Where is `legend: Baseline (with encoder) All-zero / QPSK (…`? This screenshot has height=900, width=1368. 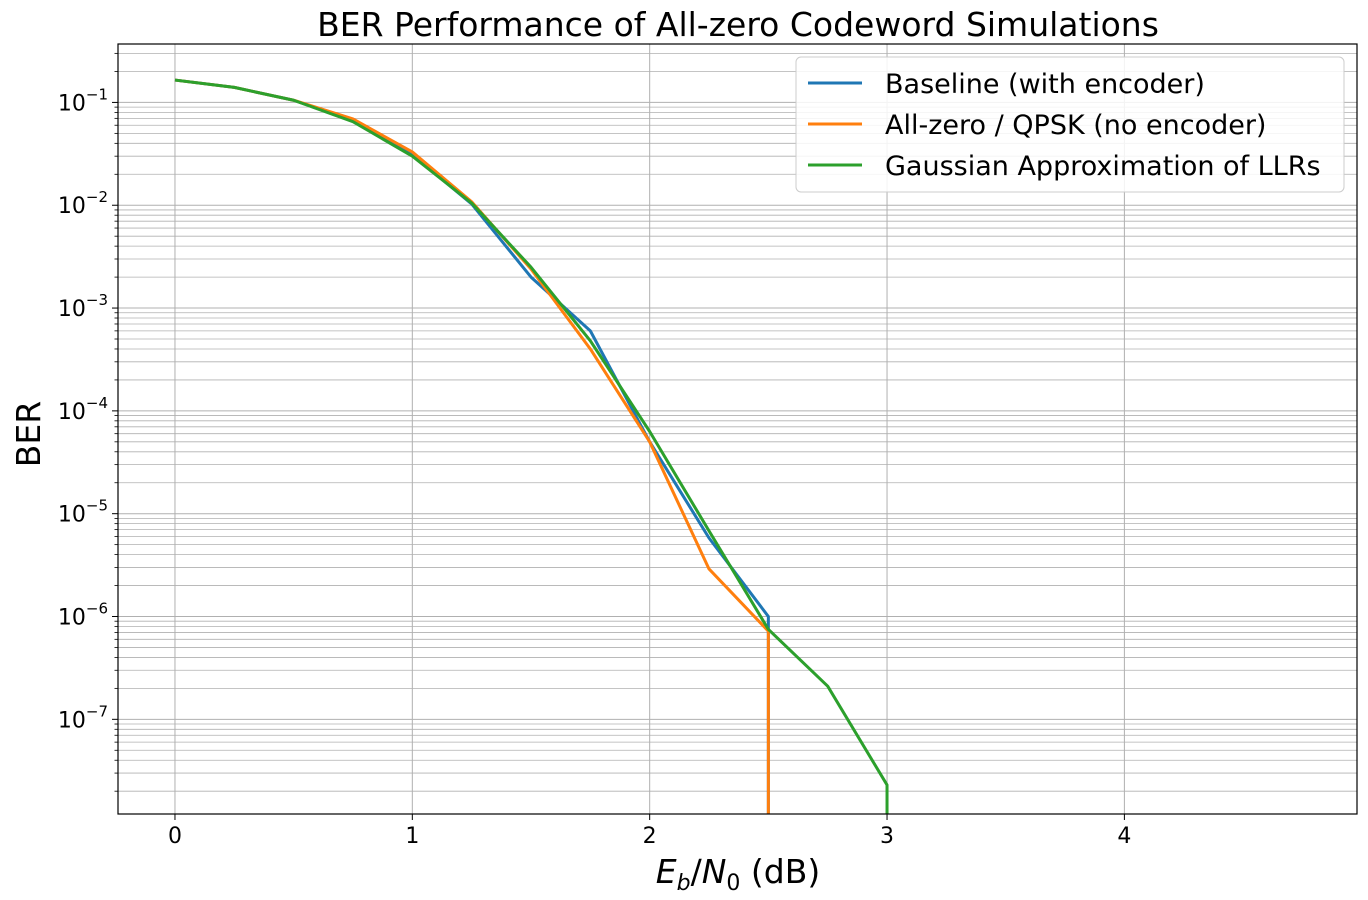 legend: Baseline (with encoder) All-zero / QPSK (… is located at coordinates (1070, 124).